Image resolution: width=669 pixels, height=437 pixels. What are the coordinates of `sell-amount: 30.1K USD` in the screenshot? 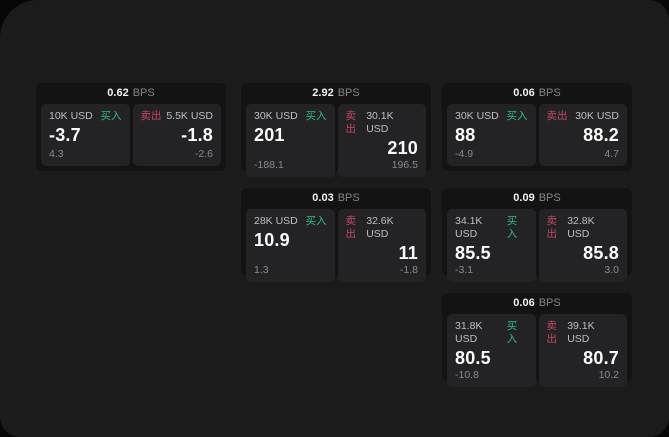 It's located at (380, 122).